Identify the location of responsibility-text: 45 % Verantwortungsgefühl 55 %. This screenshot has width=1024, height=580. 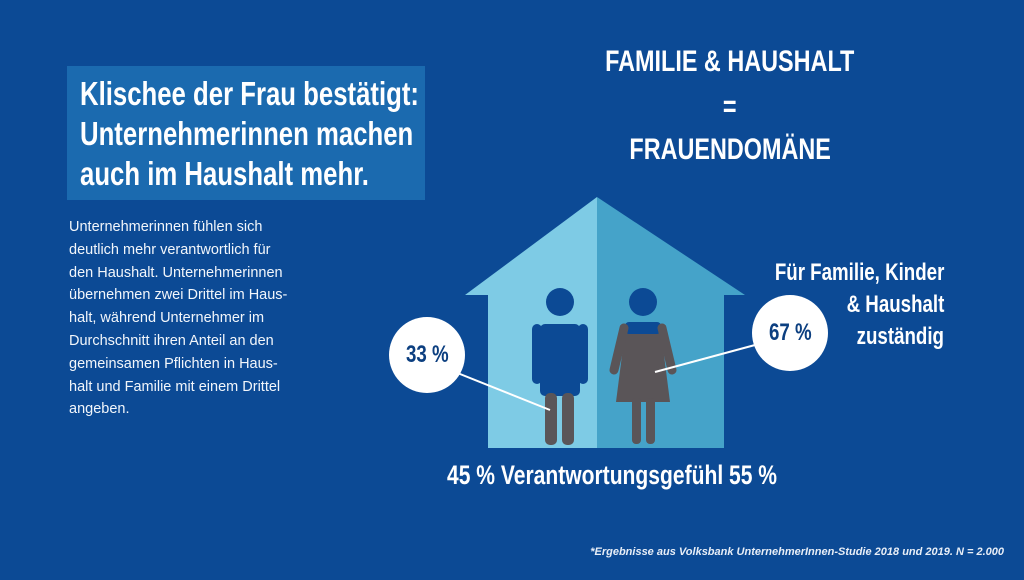
(612, 475).